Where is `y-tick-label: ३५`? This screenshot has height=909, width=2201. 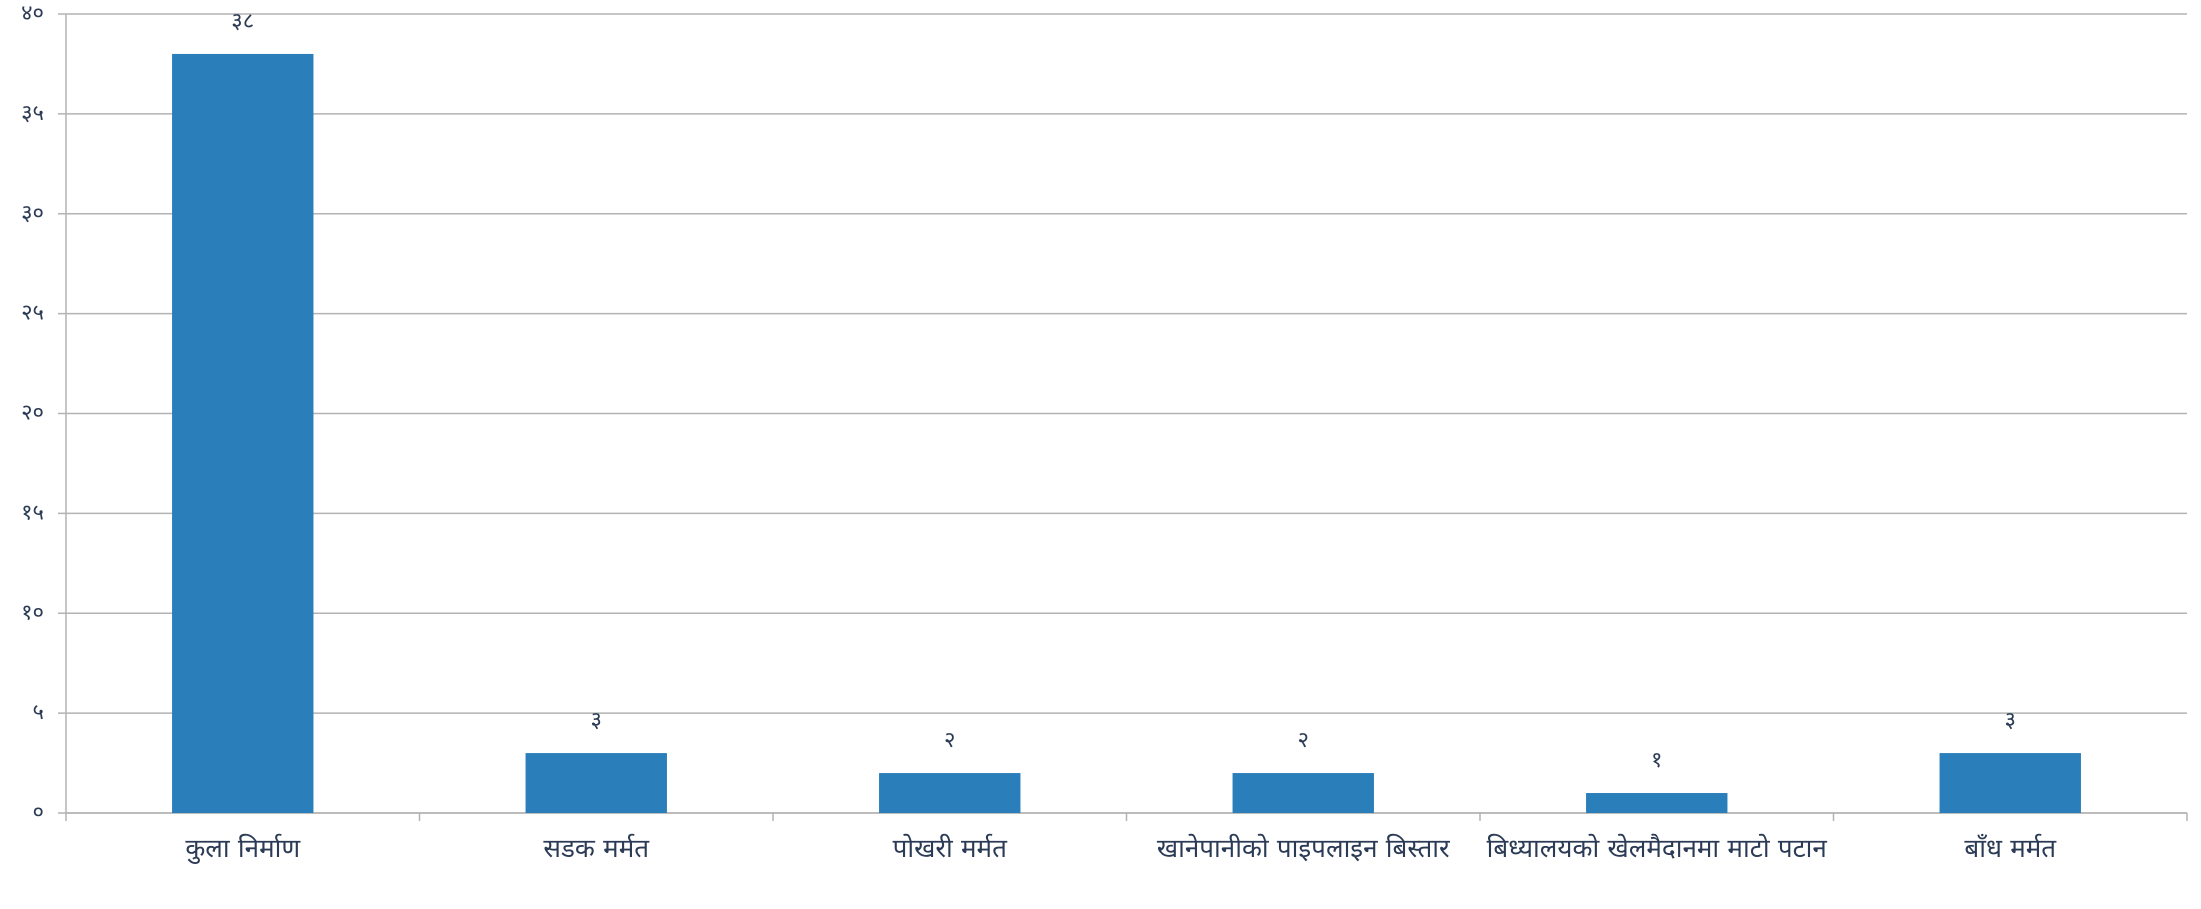
y-tick-label: ३५ is located at coordinates (32, 113).